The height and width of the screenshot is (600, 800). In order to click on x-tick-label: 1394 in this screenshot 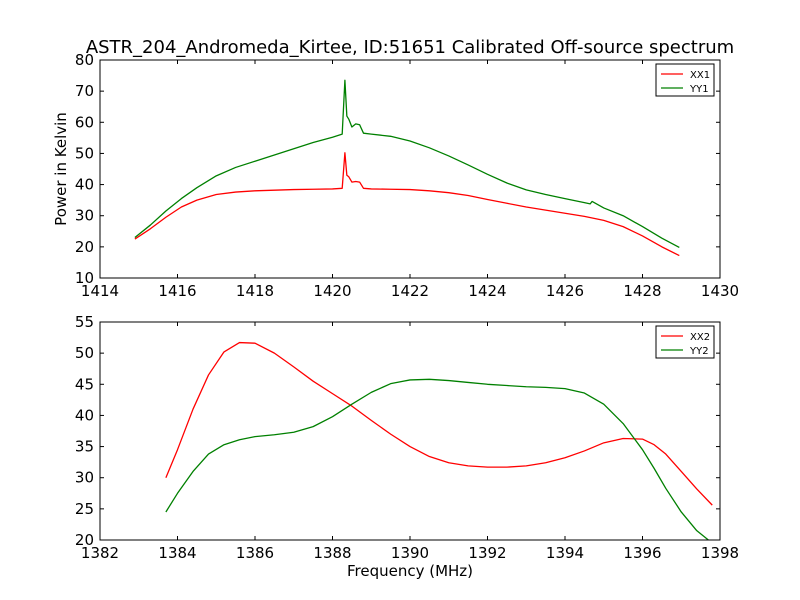, I will do `click(565, 553)`.